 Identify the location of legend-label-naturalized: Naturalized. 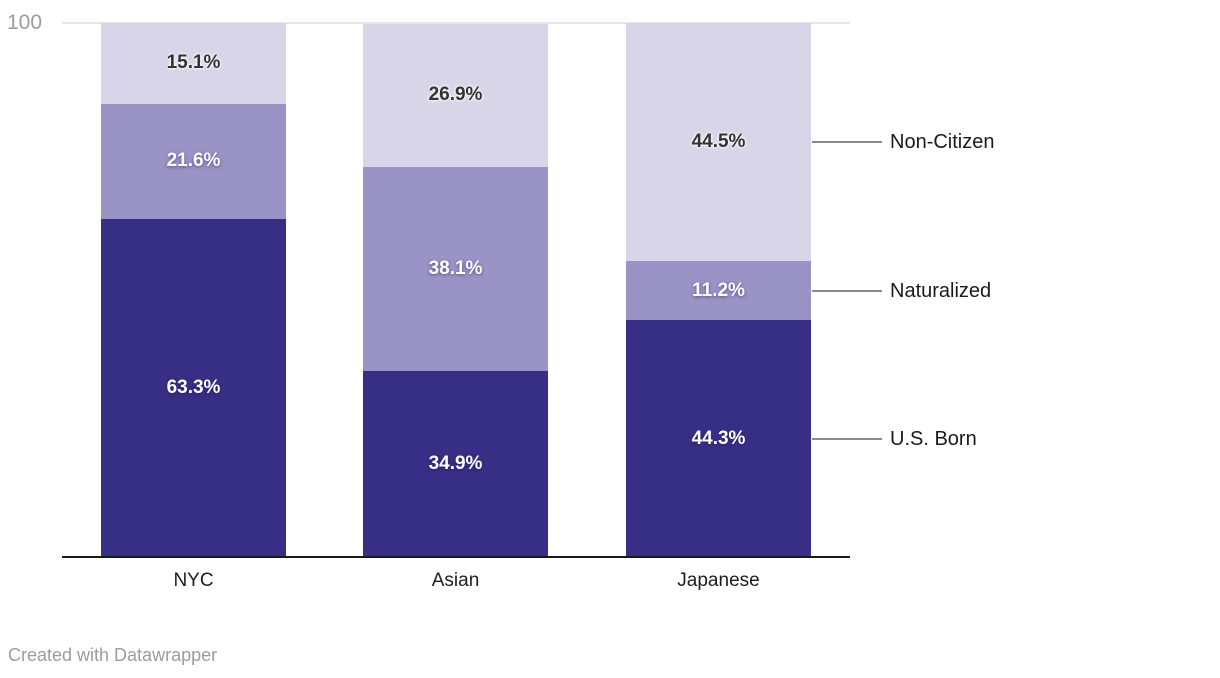
(941, 290).